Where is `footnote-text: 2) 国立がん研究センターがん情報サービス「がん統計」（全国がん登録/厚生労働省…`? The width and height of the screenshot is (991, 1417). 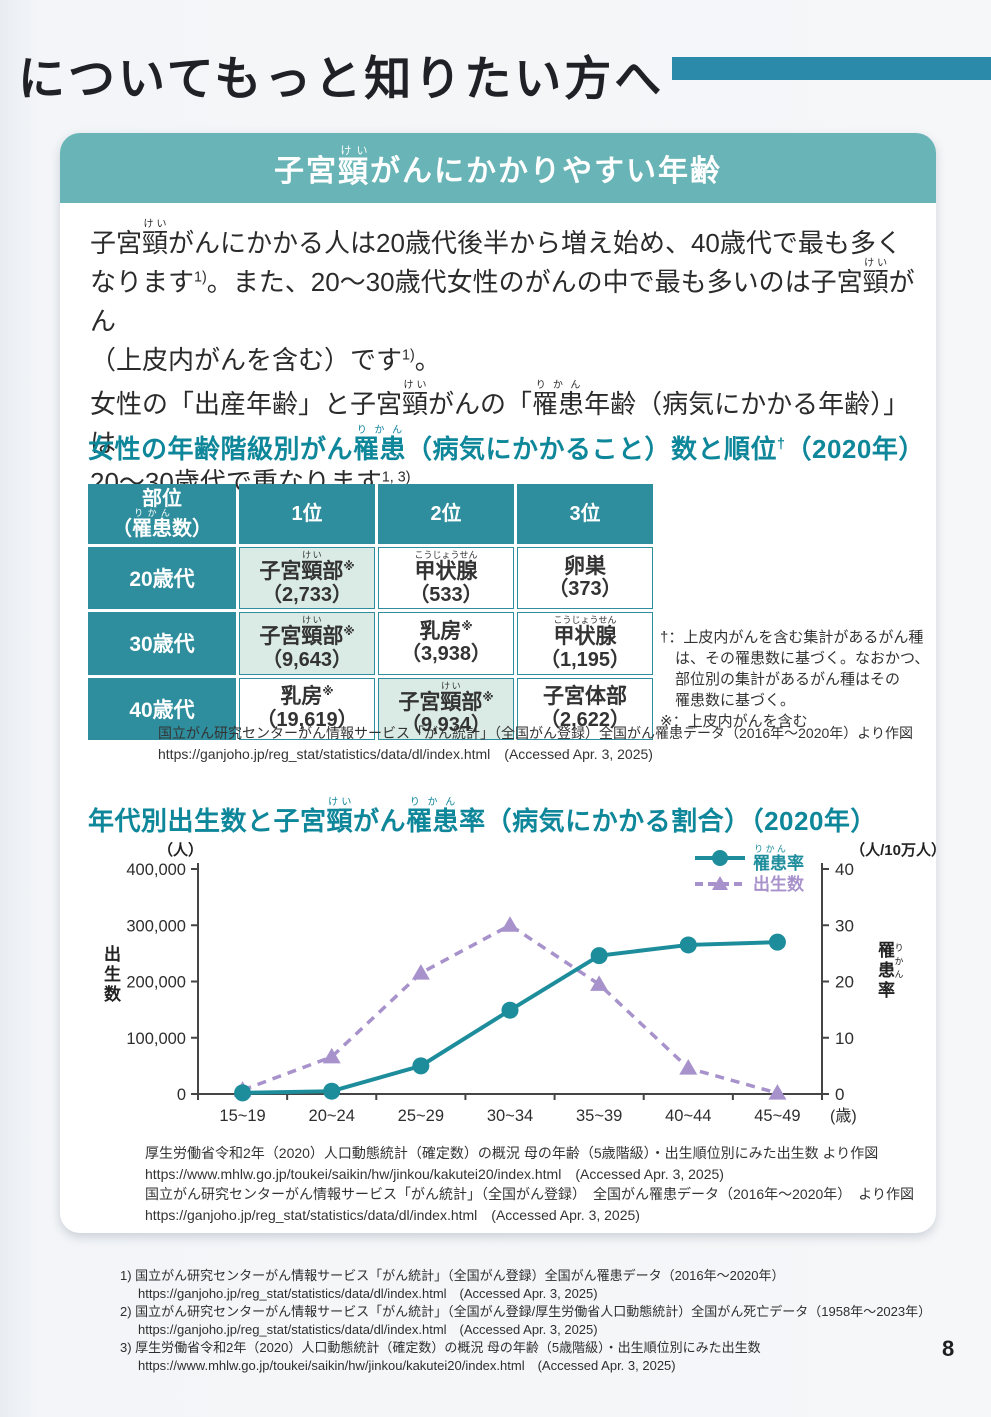
footnote-text: 2) 国立がん研究センターがん情報サービス「がん統計」（全国がん登録/厚生労働省… is located at coordinates (526, 1311).